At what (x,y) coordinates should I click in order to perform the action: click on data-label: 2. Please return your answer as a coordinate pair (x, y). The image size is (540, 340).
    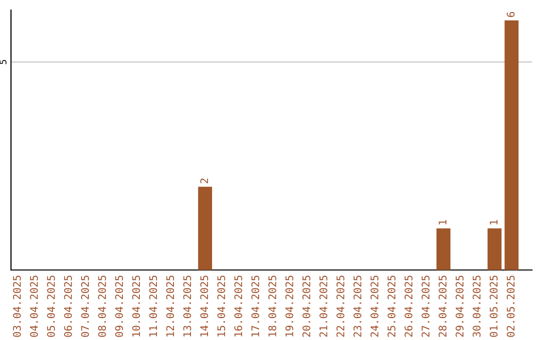
    Looking at the image, I should click on (204, 181).